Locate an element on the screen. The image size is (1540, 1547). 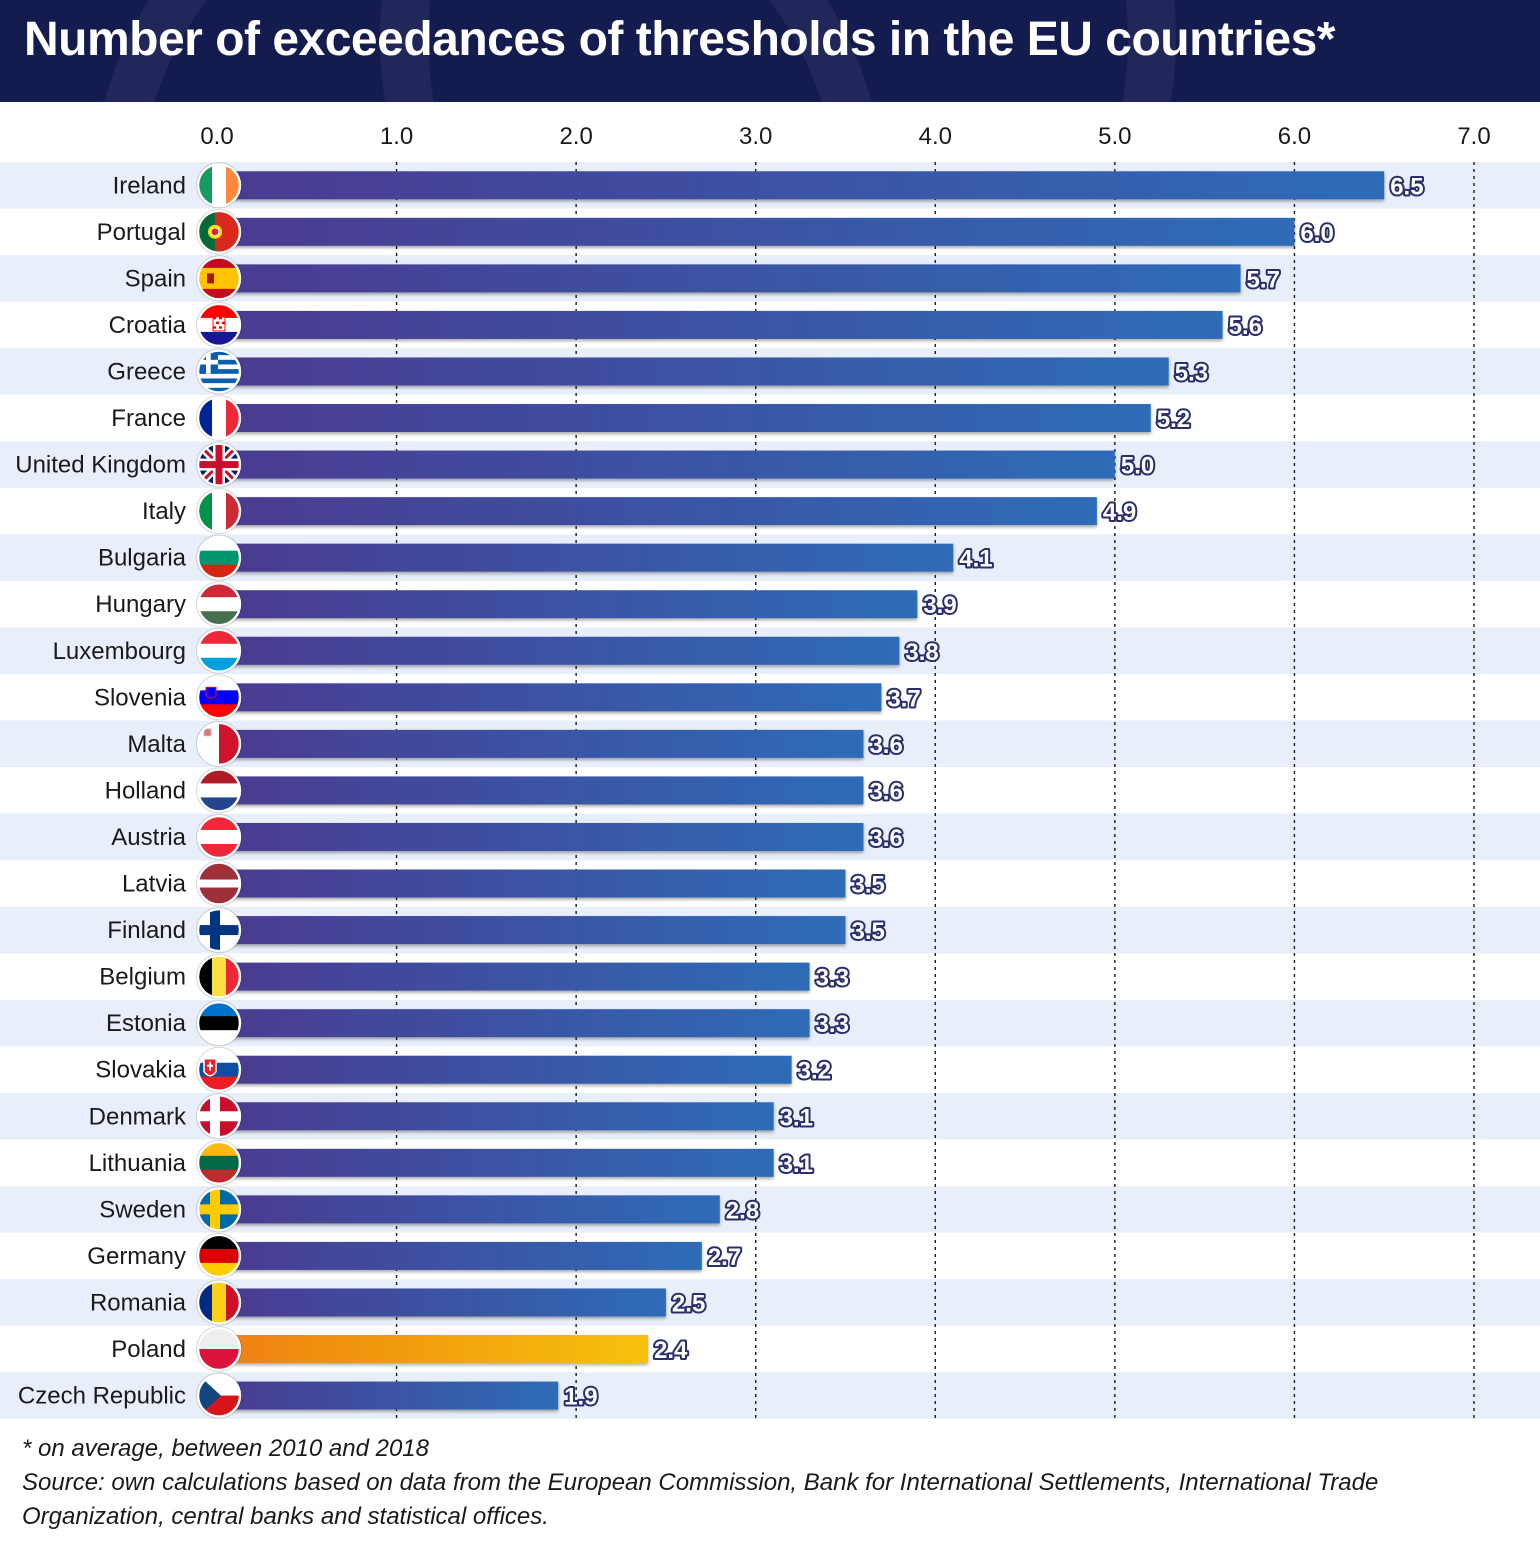
category-label: Romania is located at coordinates (138, 1302).